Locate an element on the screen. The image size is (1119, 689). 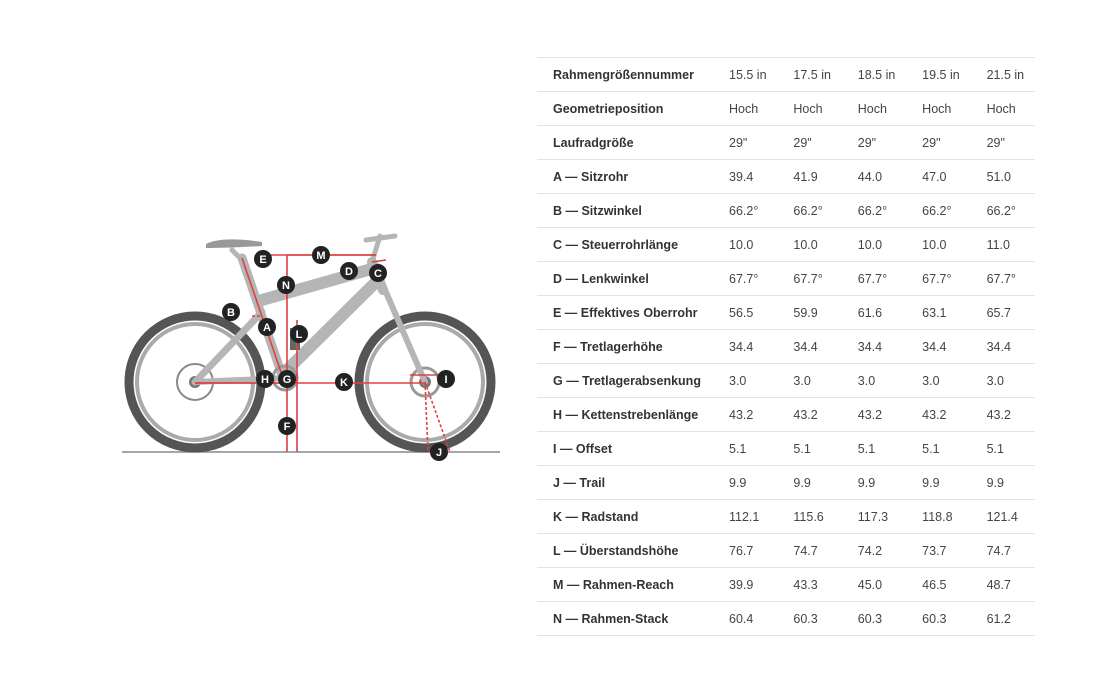
table-cell: 45.0 is located at coordinates (874, 584).